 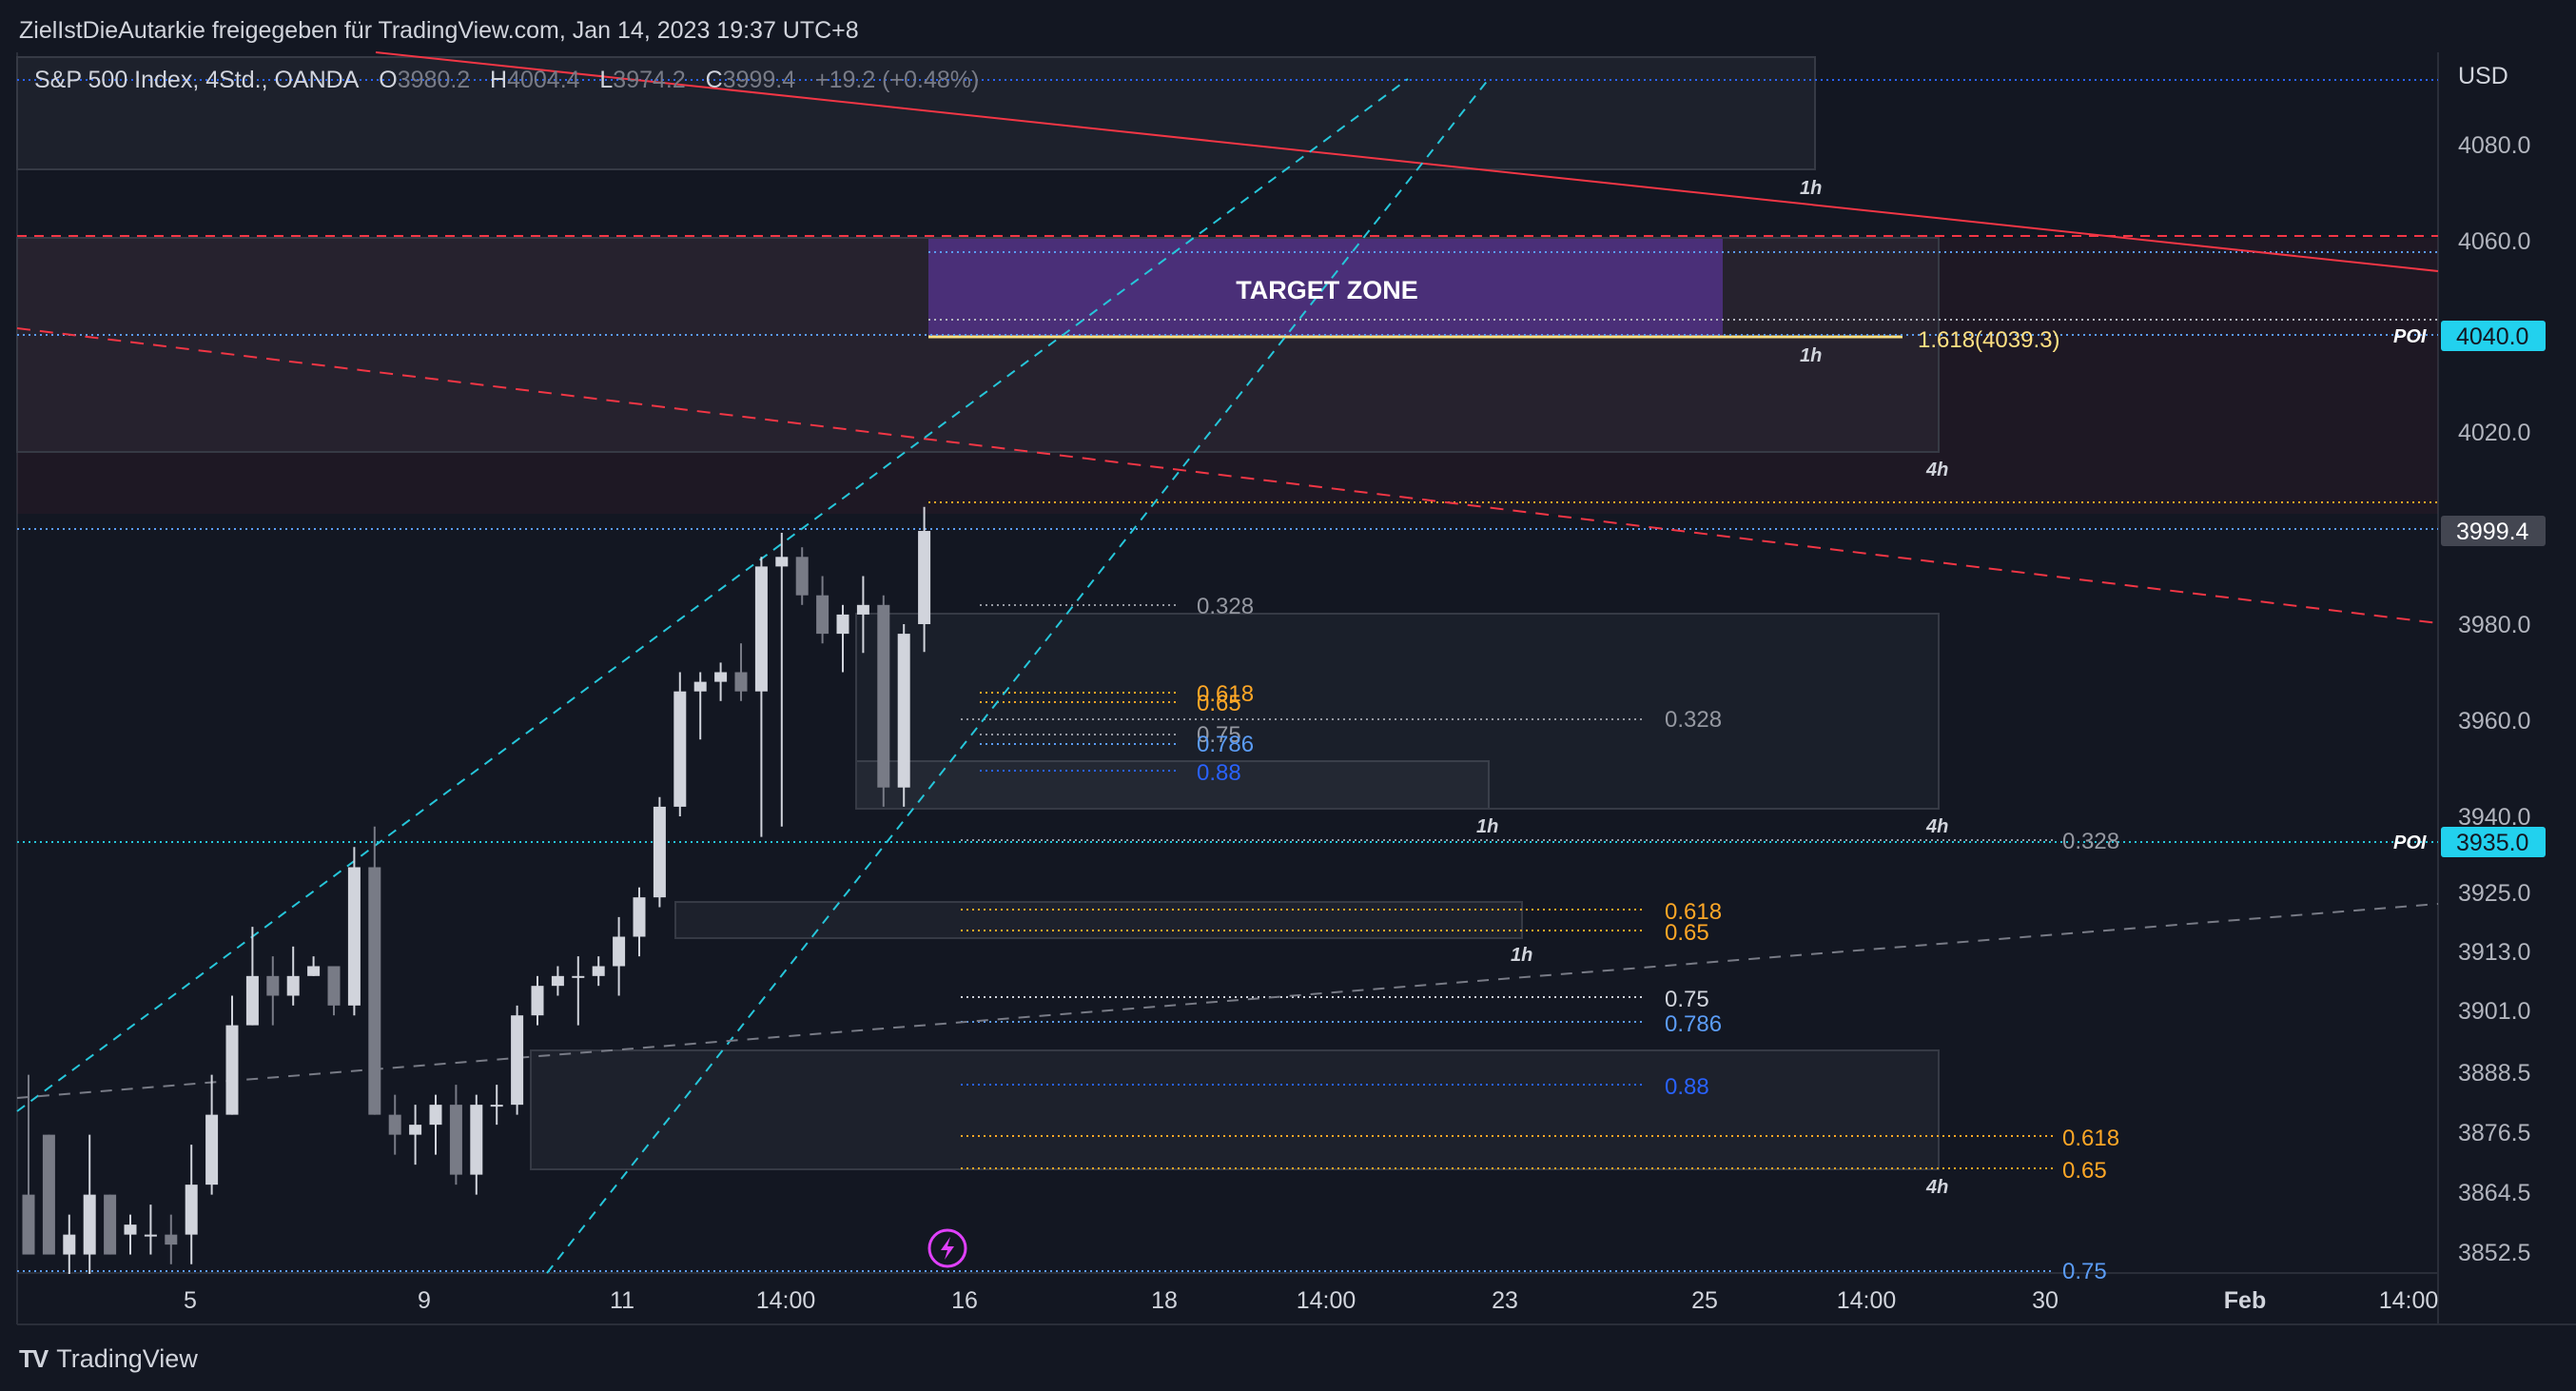 I want to click on y-tick-label: 4040.0, so click(x=2492, y=336).